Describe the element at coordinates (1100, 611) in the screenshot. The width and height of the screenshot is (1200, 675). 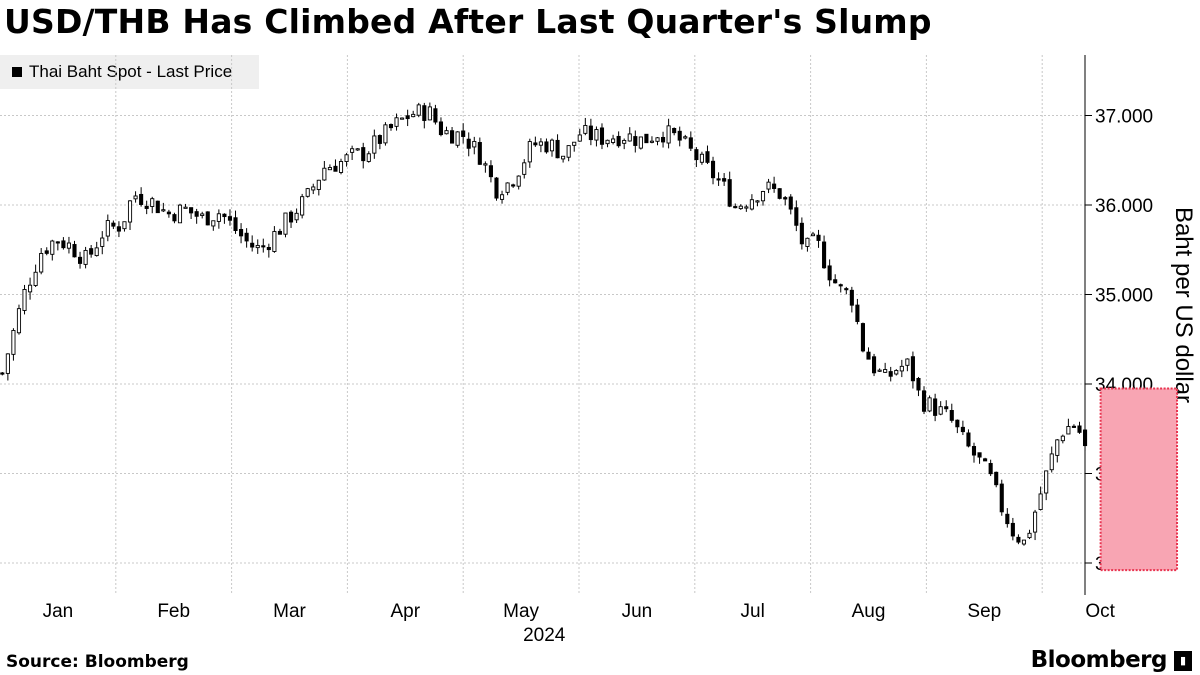
I see `x-tick-label: Oct` at that location.